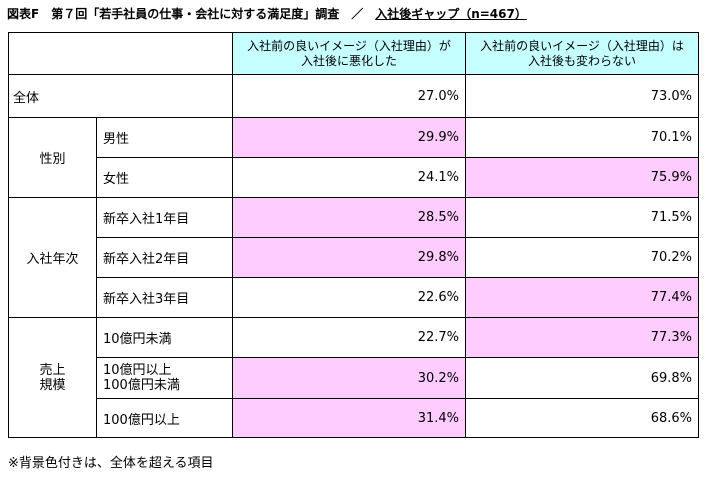  What do you see at coordinates (582, 418) in the screenshot?
I see `cell-same: 68.6%` at bounding box center [582, 418].